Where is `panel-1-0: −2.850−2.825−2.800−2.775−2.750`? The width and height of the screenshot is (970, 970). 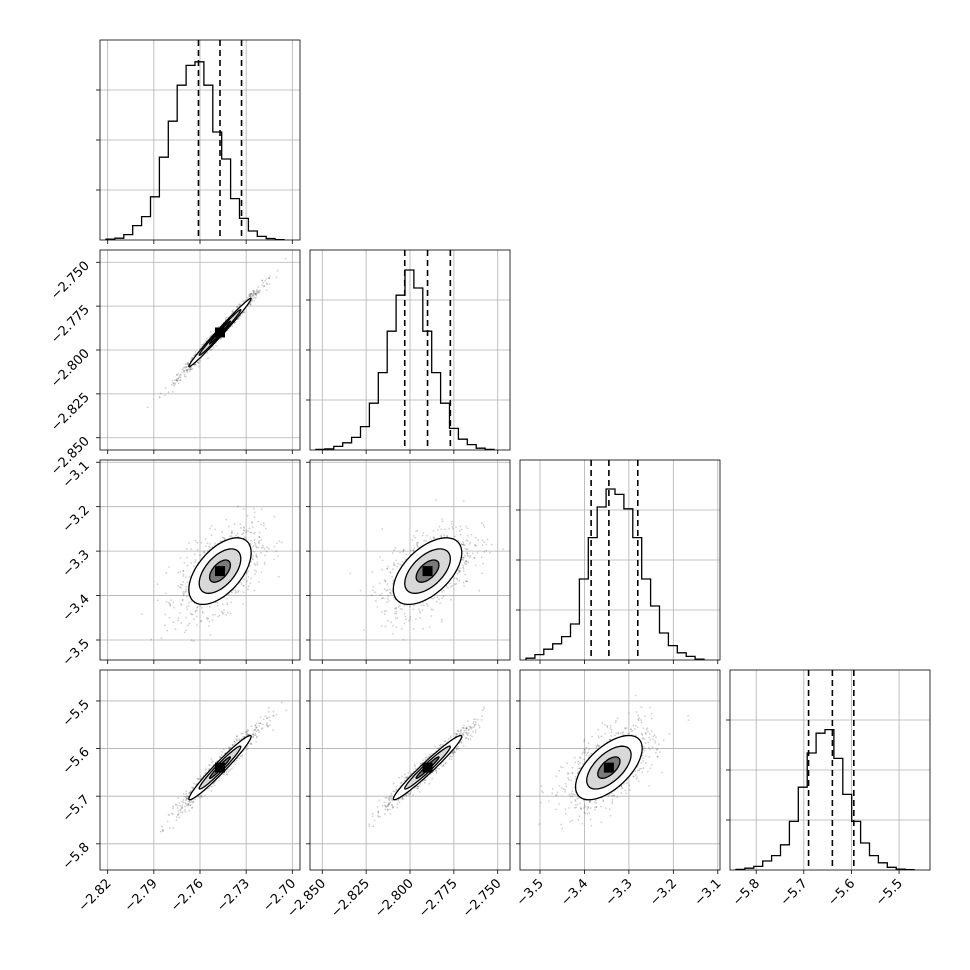
panel-1-0: −2.850−2.825−2.800−2.775−2.750 is located at coordinates (174, 364).